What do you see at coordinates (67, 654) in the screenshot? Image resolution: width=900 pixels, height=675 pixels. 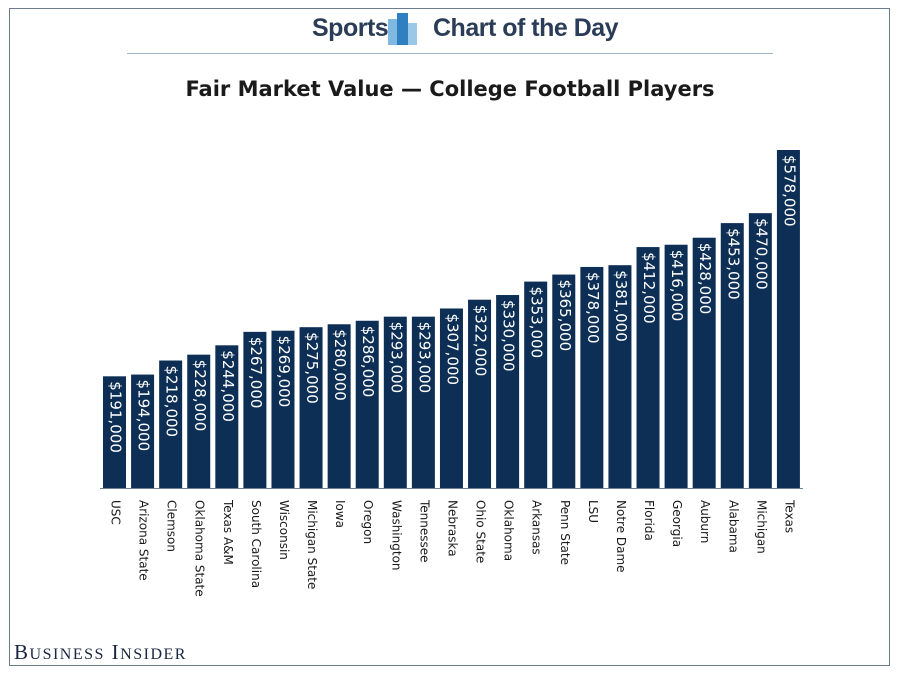 I see `brand-rest-b: USINESS` at bounding box center [67, 654].